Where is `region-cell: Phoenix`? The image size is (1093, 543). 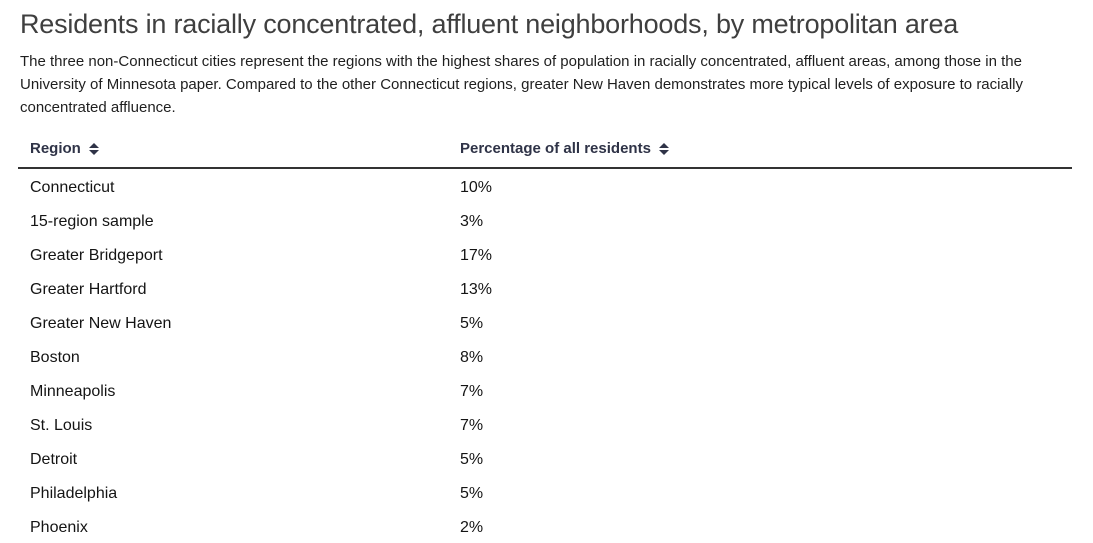
region-cell: Phoenix is located at coordinates (59, 528).